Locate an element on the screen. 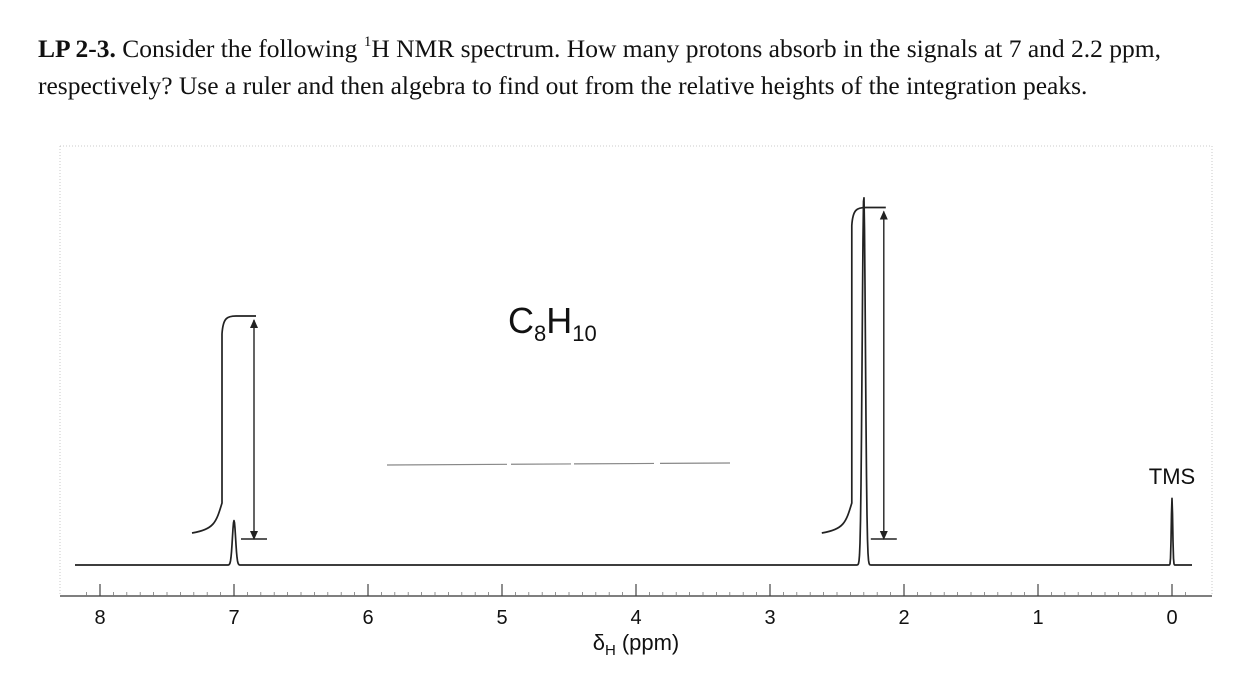 This screenshot has height=676, width=1242. x-axis-major-ticks is located at coordinates (636, 590).